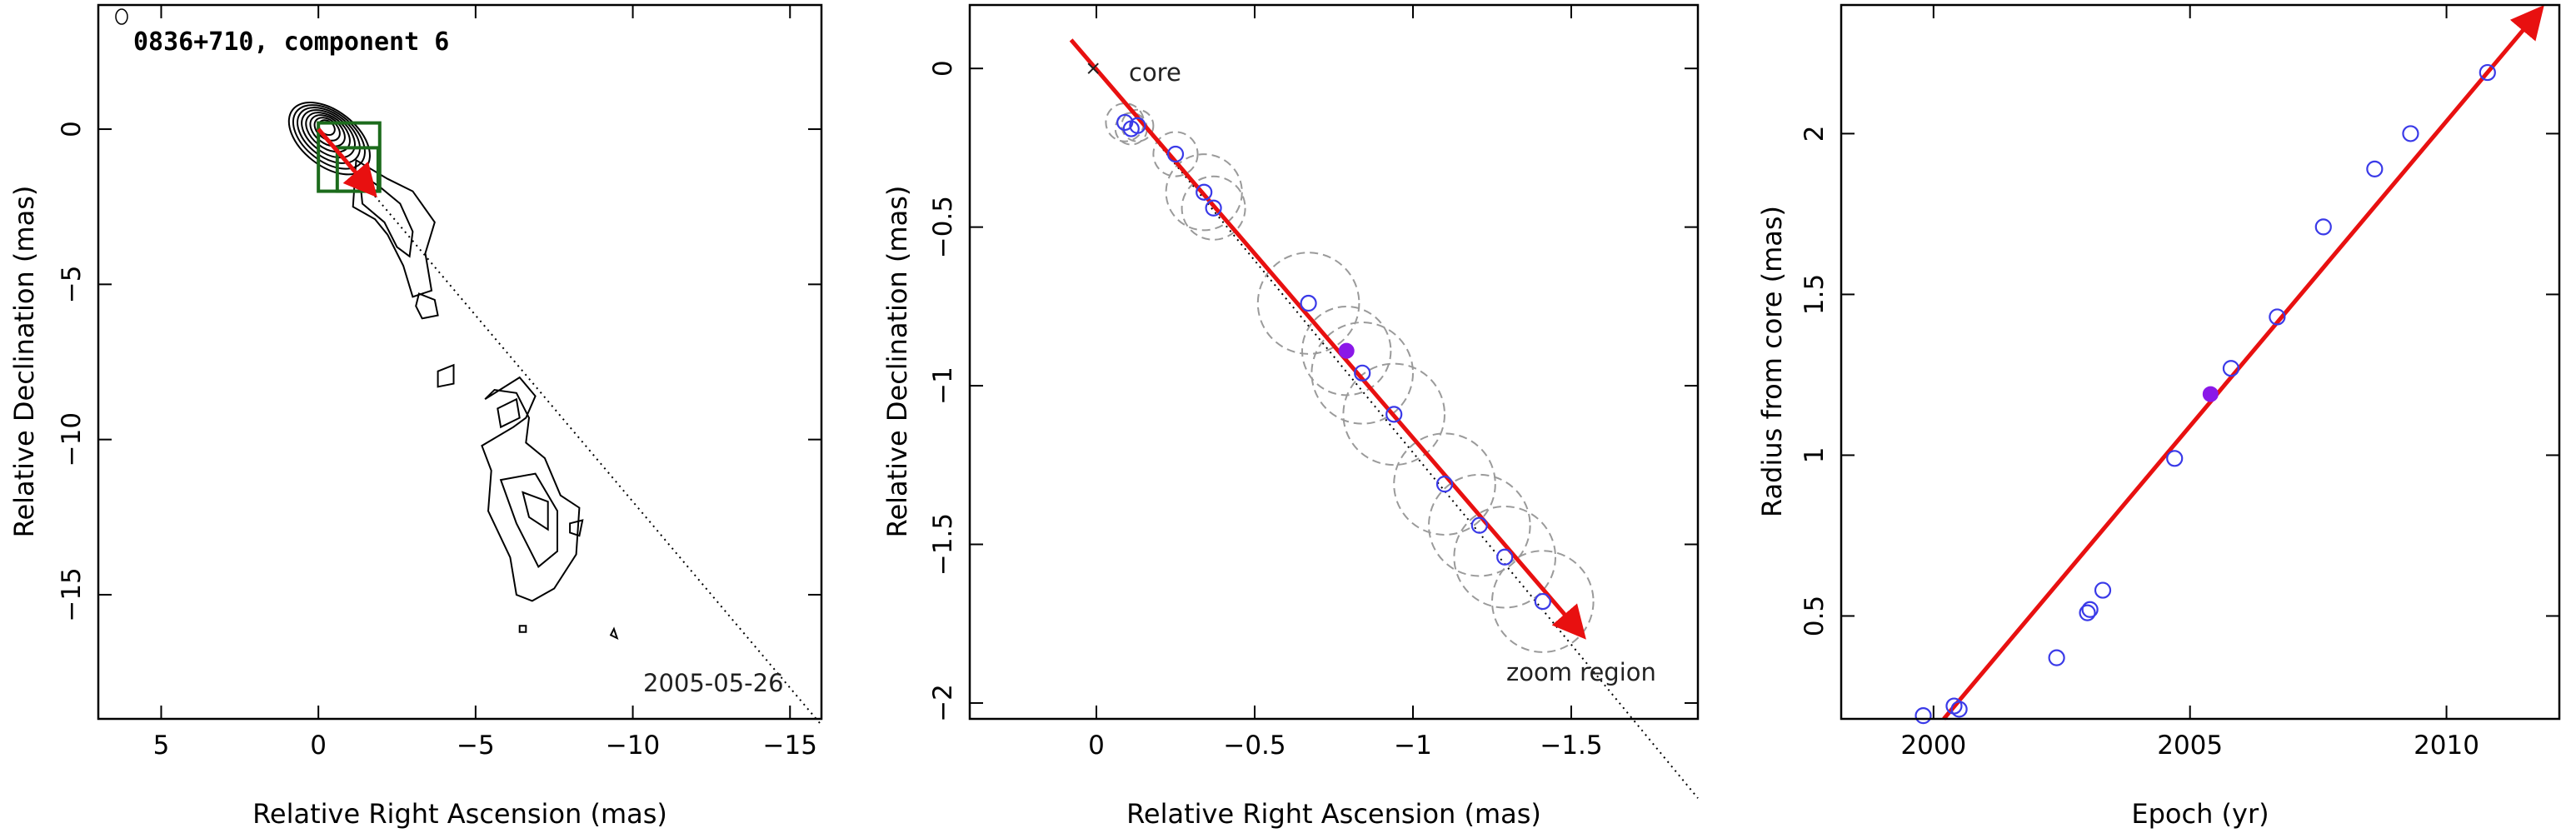  What do you see at coordinates (24, 362) in the screenshot?
I see `panel1-y-axis-label: Relative Declination (mas)` at bounding box center [24, 362].